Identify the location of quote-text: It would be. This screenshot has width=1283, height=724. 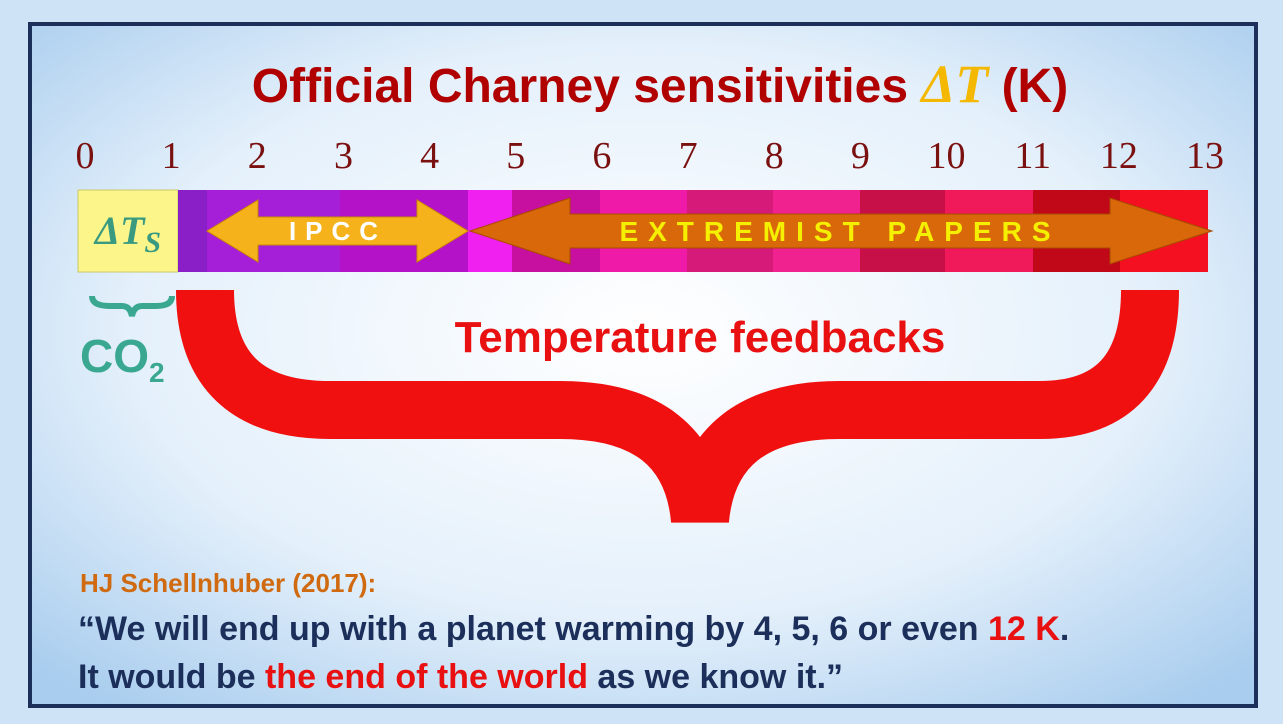
(171, 677).